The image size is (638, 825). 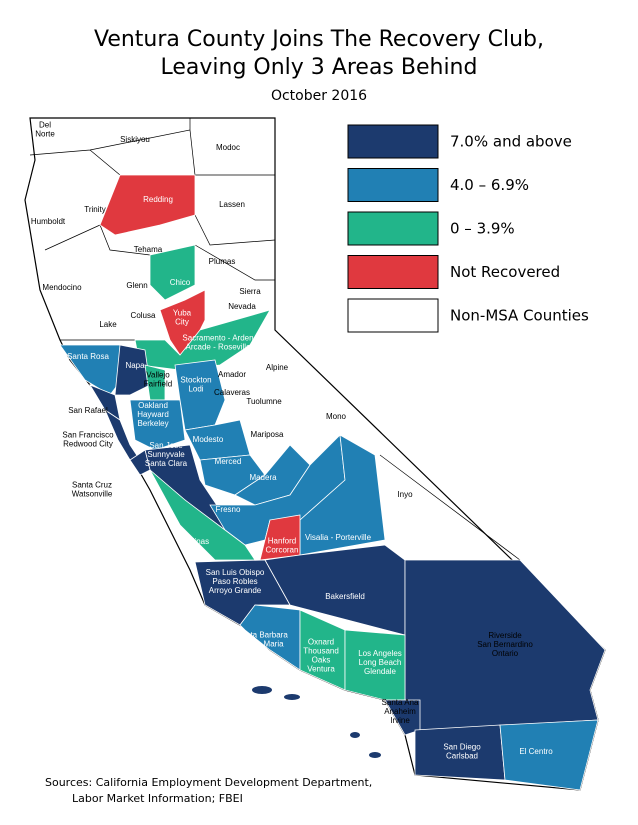 I want to click on legend-label: 0 – 3.9%, so click(x=482, y=229).